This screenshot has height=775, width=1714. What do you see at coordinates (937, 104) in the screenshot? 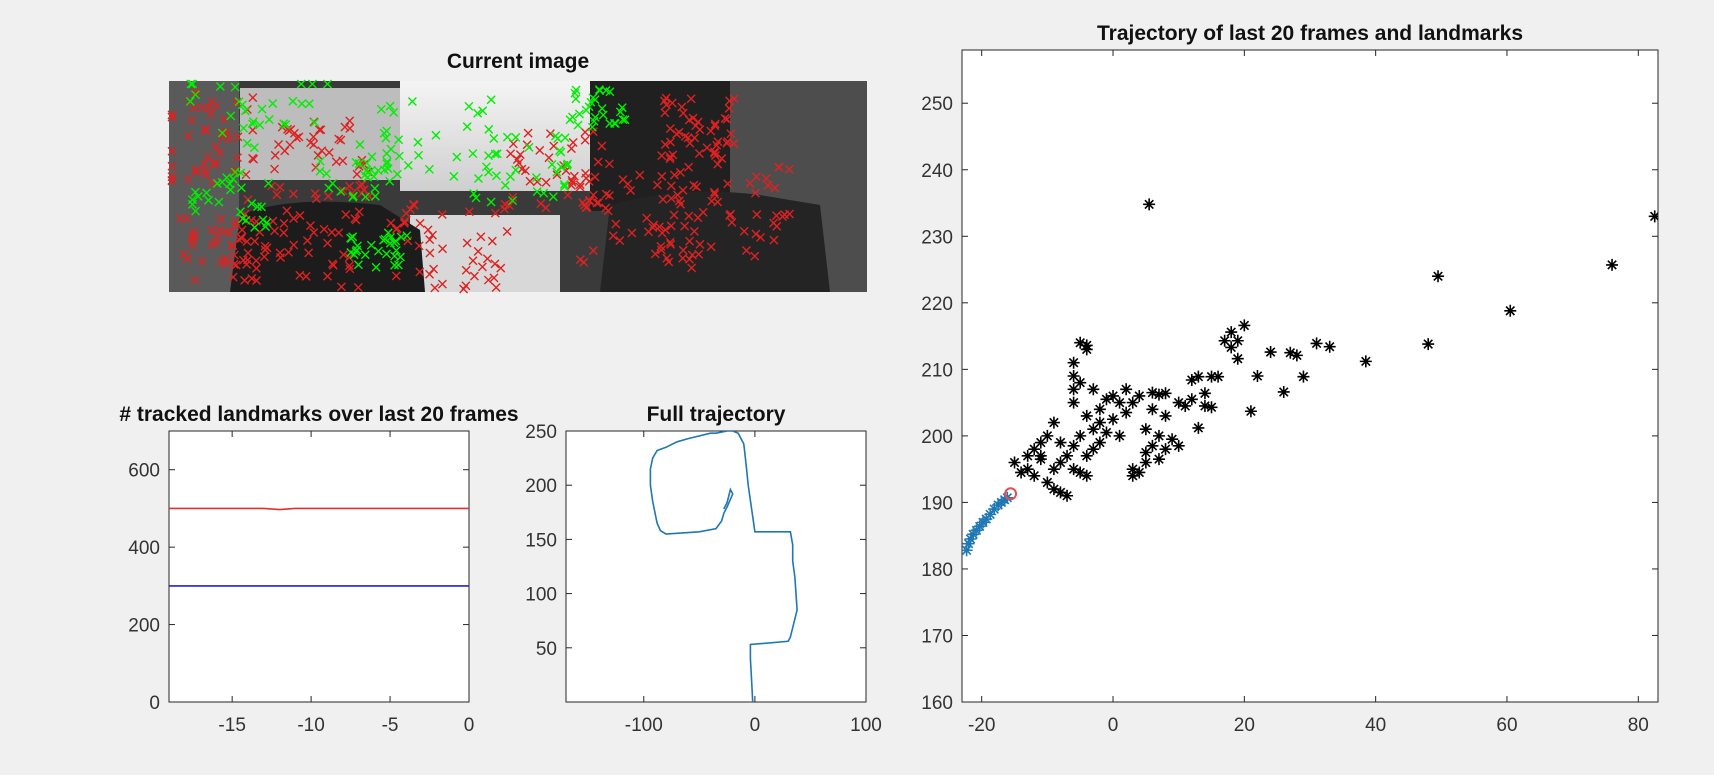
I see `recent-y-tick-label: 250` at bounding box center [937, 104].